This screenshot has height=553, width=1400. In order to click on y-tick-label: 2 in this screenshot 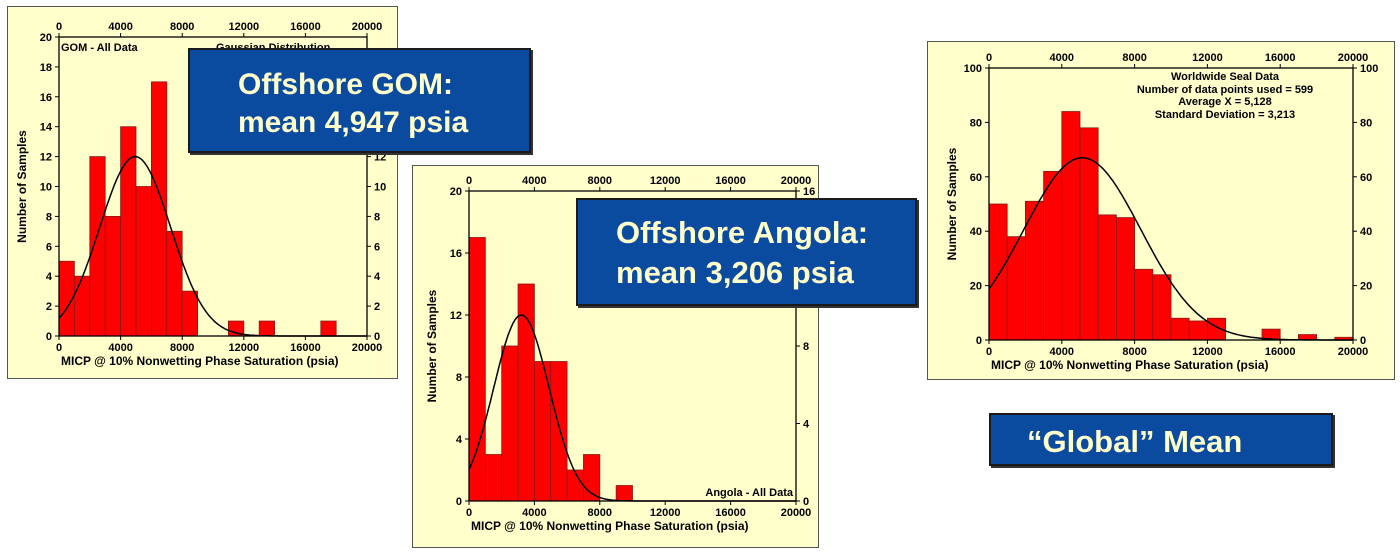, I will do `click(49, 307)`.